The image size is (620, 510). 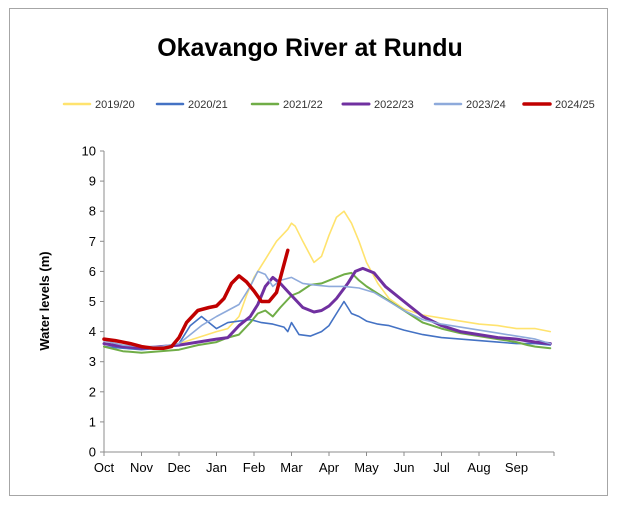 What do you see at coordinates (394, 105) in the screenshot?
I see `legend-label: 2022/23` at bounding box center [394, 105].